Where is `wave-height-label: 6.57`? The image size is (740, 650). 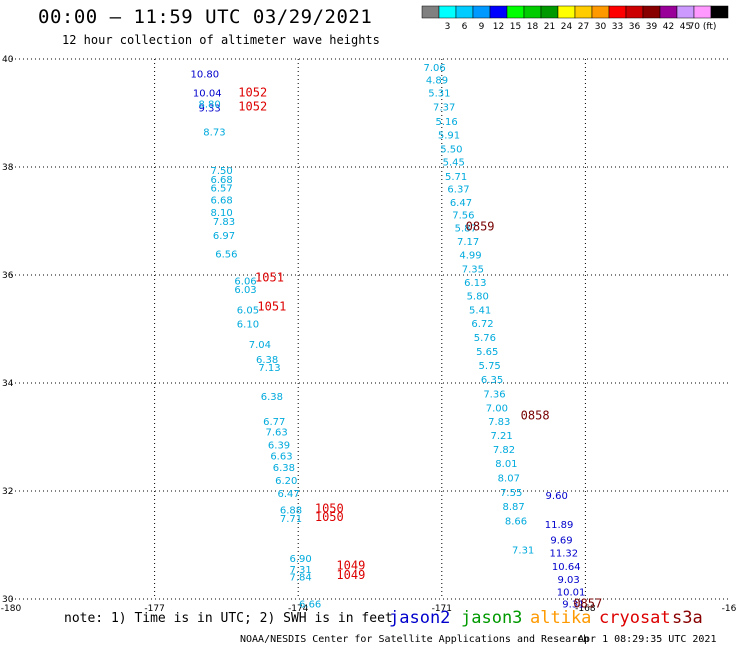 wave-height-label: 6.57 is located at coordinates (221, 189).